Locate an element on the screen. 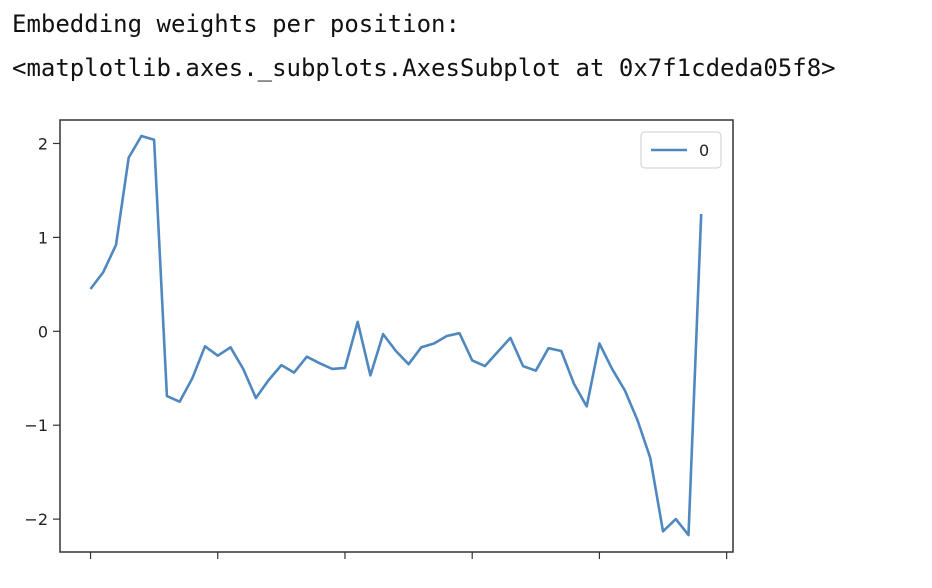  y-axis: 2 1 0 −1 −2 is located at coordinates (42, 331).